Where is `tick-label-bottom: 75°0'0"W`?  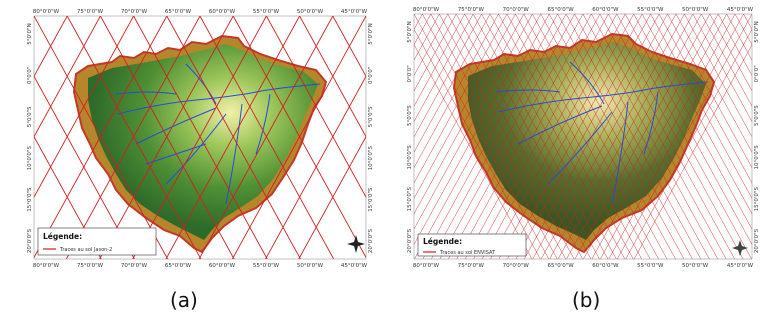
tick-label-bottom: 75°0'0"W is located at coordinates (90, 266).